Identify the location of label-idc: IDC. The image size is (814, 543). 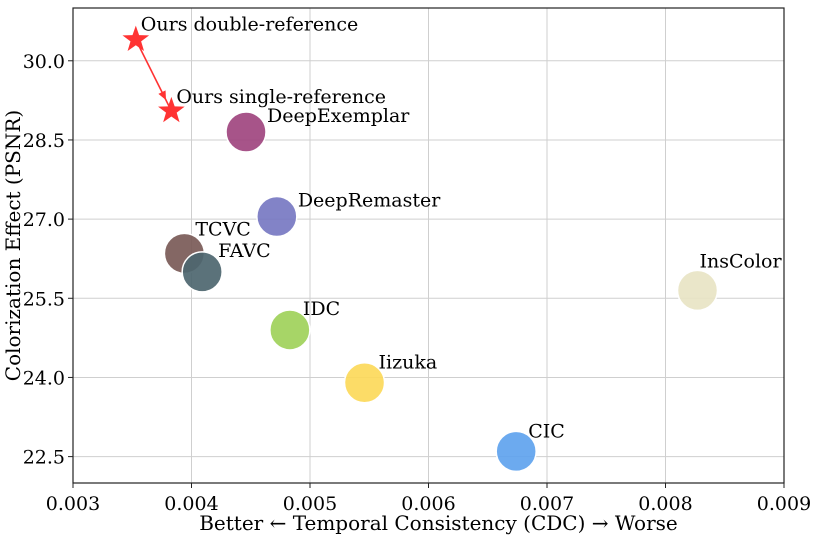
(321, 309).